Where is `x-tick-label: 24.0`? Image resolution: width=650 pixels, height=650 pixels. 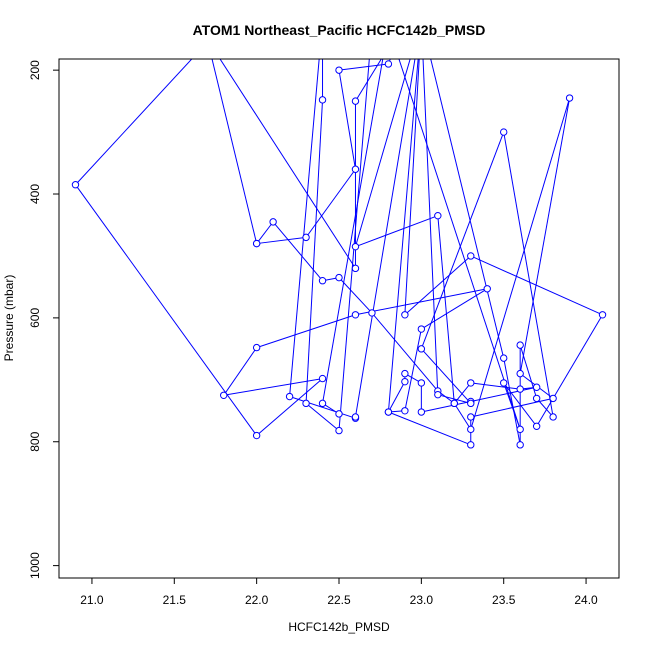 x-tick-label: 24.0 is located at coordinates (586, 600).